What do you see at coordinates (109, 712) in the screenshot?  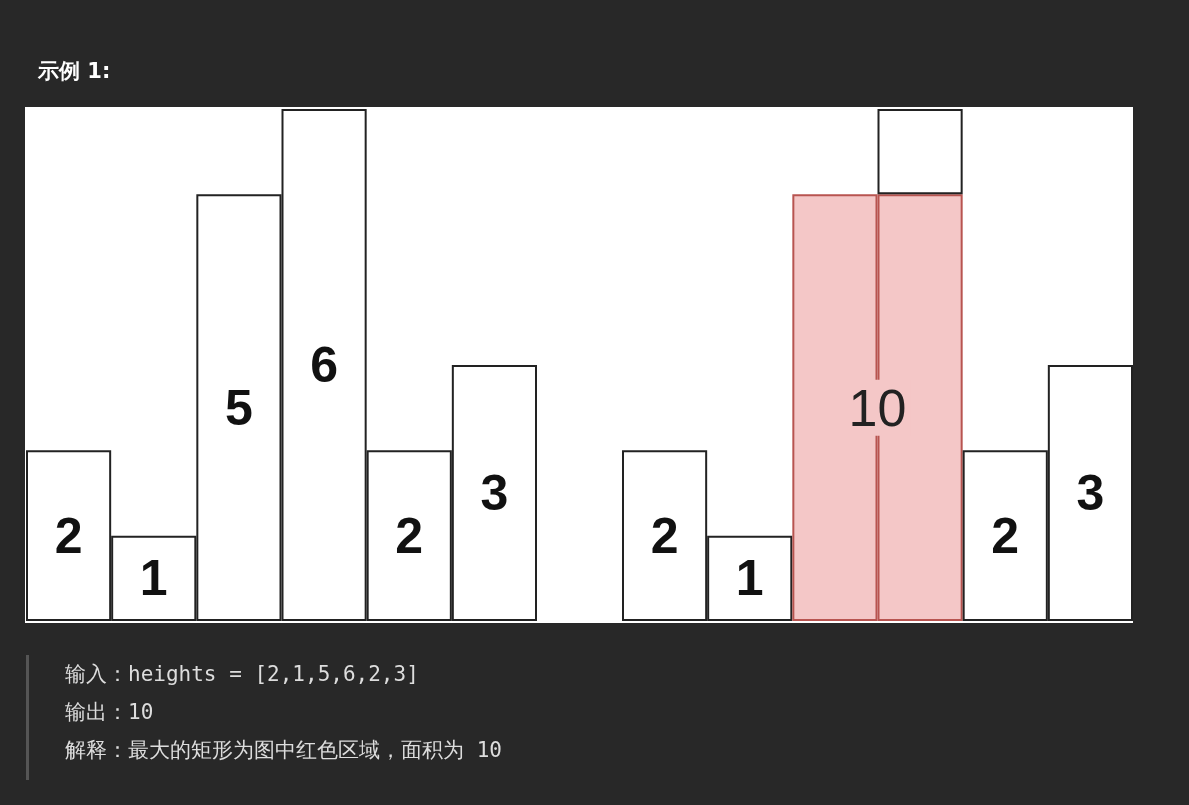 I see `text: 输出：10` at bounding box center [109, 712].